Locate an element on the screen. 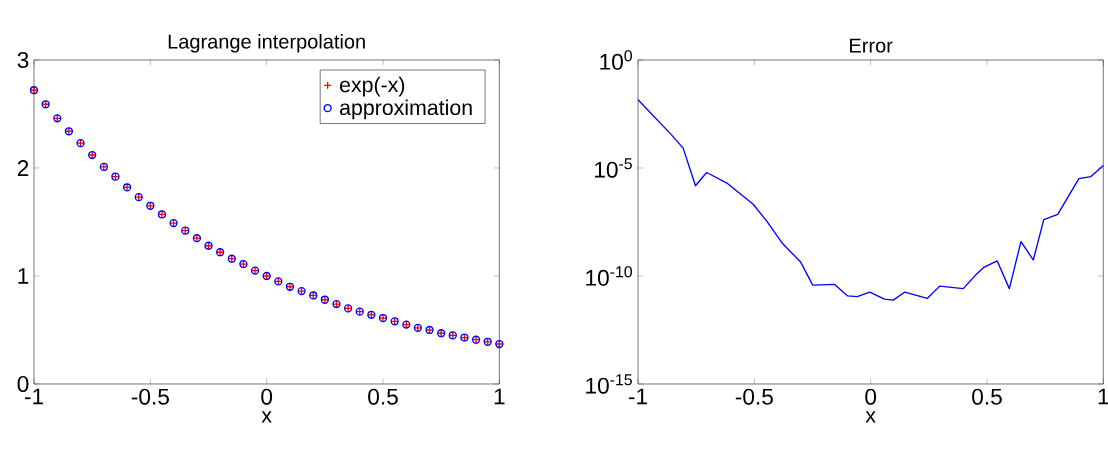 This screenshot has width=1108, height=450. y-tick-label: 10$^{0}$ is located at coordinates (616, 60).